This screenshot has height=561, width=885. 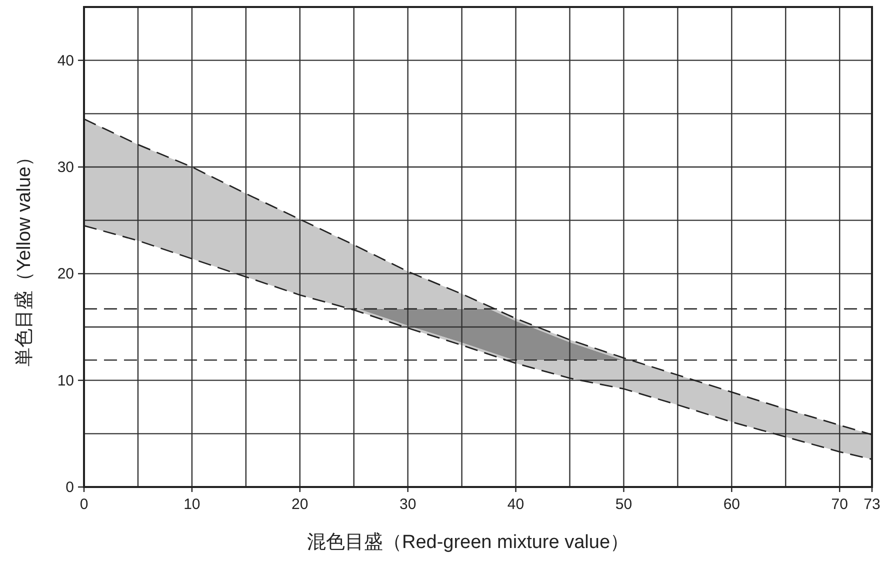 What do you see at coordinates (65, 167) in the screenshot?
I see `y-tick-label: 30` at bounding box center [65, 167].